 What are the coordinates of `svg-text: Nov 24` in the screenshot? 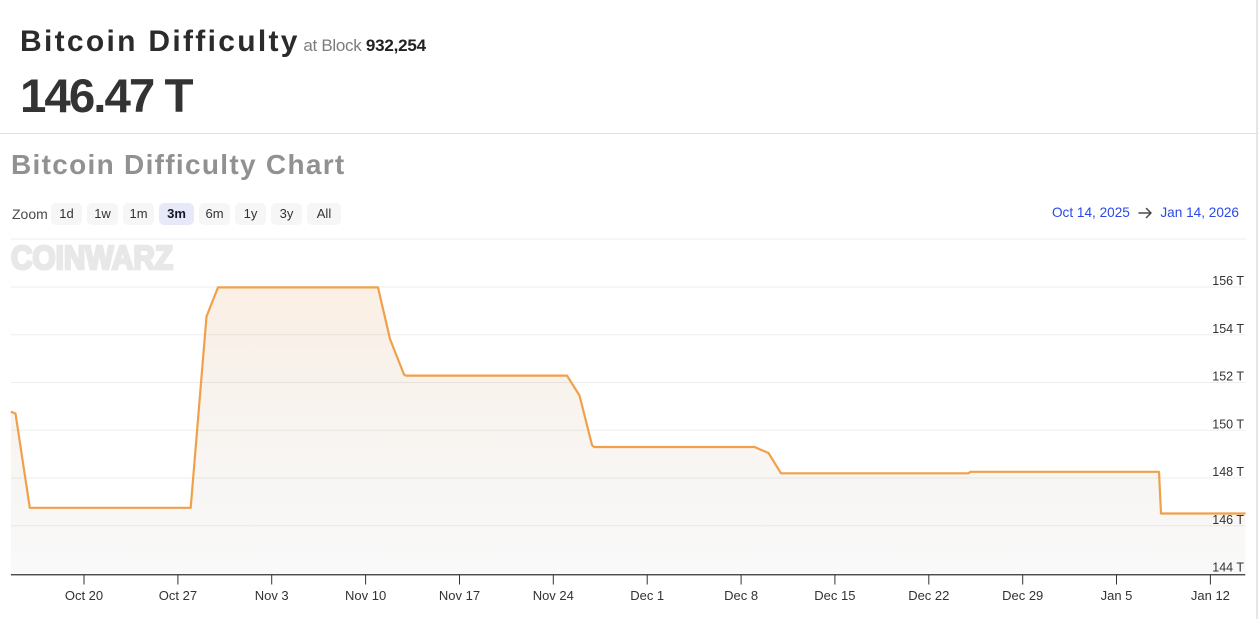 It's located at (553, 595).